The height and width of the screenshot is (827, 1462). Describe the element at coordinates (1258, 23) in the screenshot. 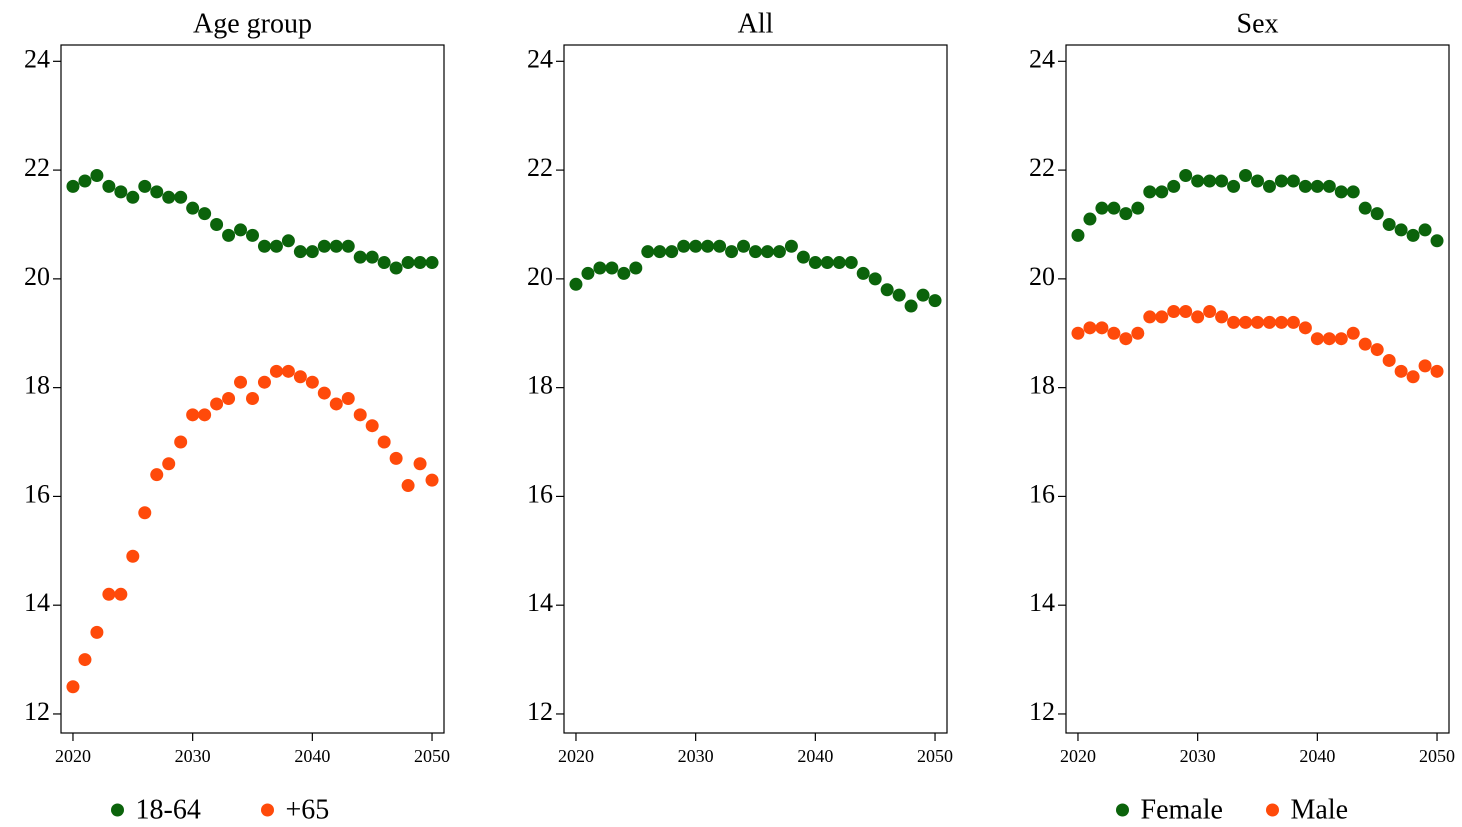

I see `panel-title: Sex` at that location.